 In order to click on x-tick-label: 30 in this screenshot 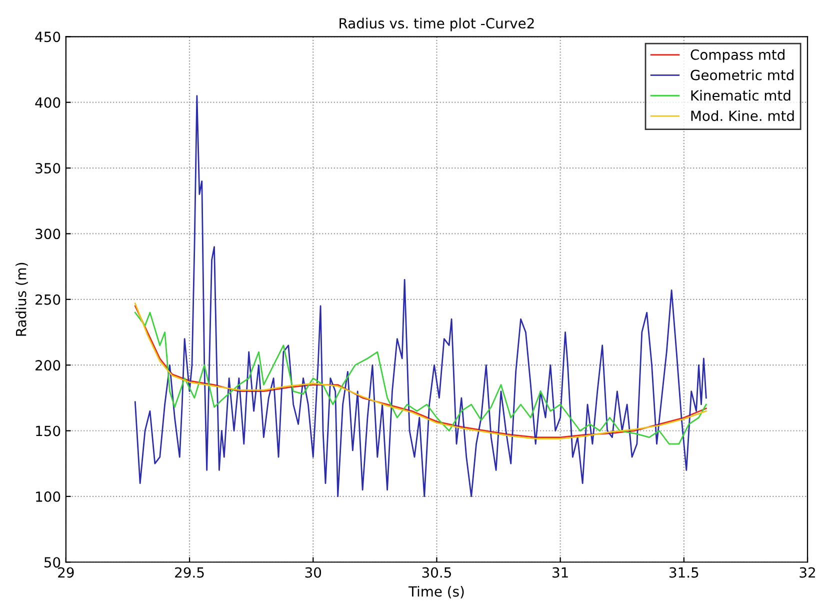, I will do `click(313, 572)`.